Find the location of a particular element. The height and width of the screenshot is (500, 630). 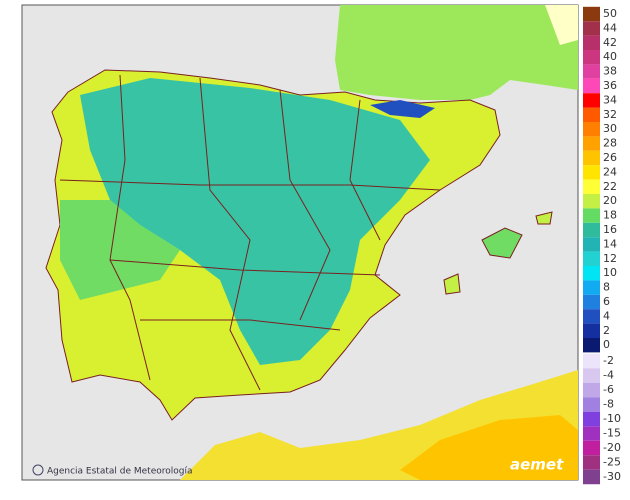

interior-green is located at coordinates (120, 250).